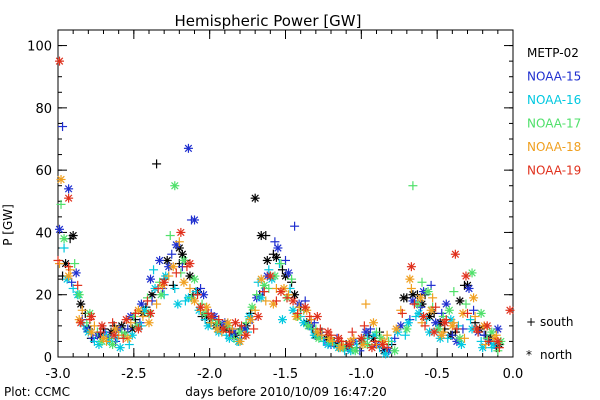 The width and height of the screenshot is (600, 400). Describe the element at coordinates (43, 296) in the screenshot. I see `y-tick-label: 20` at that location.